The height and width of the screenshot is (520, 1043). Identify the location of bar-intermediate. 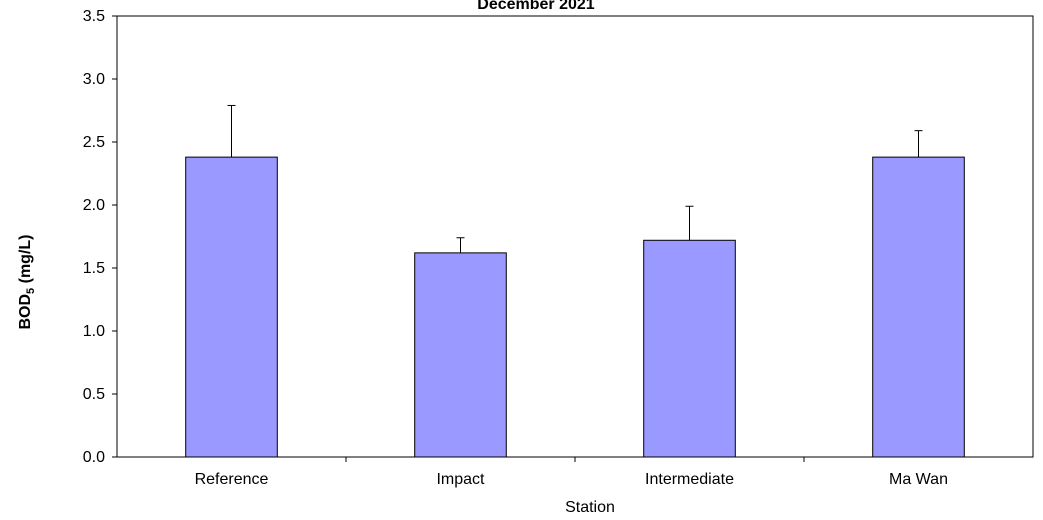
(689, 348).